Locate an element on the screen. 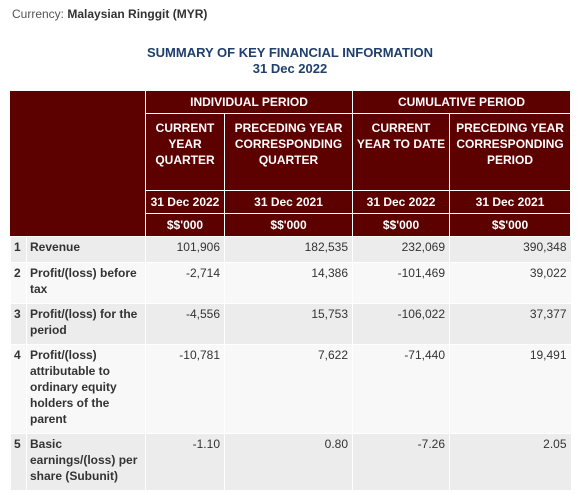  value-cell: -10,781 is located at coordinates (185, 389).